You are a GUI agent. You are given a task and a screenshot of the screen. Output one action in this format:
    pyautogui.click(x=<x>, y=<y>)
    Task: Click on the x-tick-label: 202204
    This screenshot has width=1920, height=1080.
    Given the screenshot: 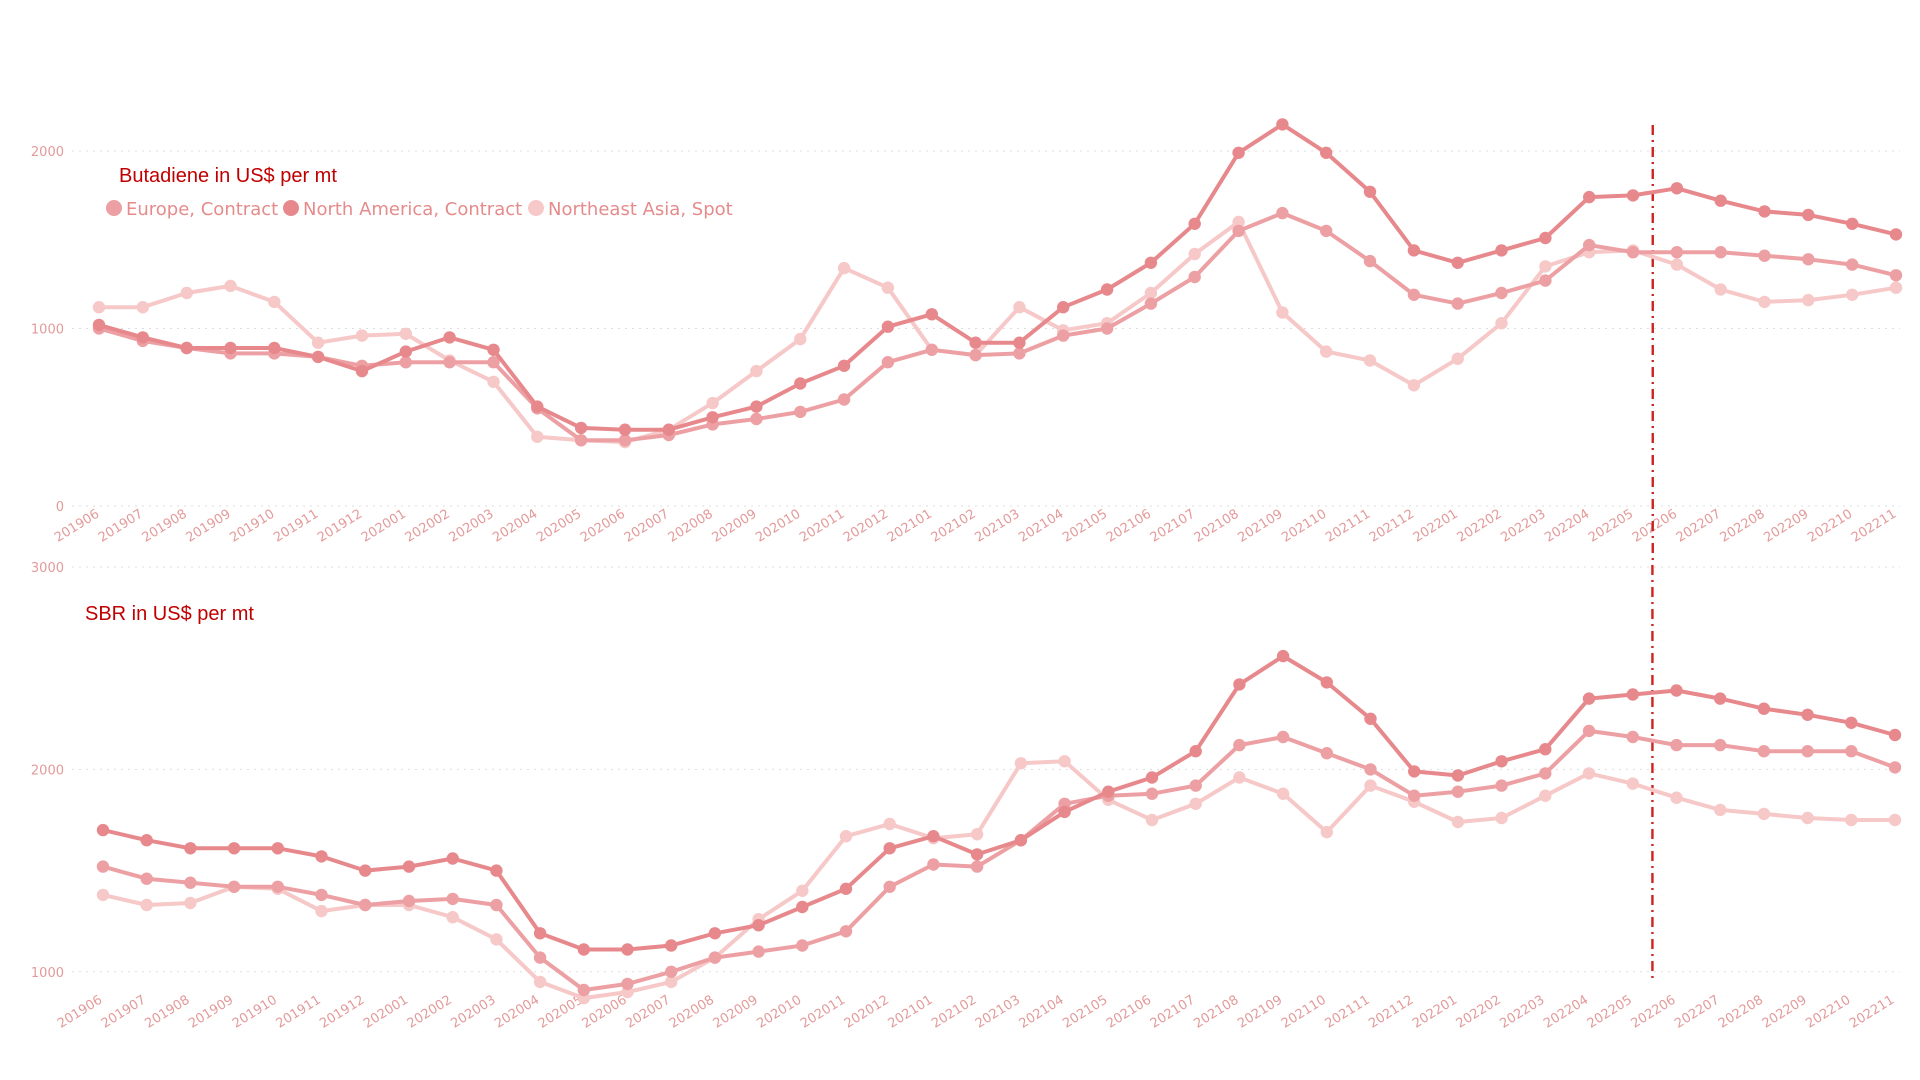 What is the action you would take?
    pyautogui.click(x=1567, y=526)
    